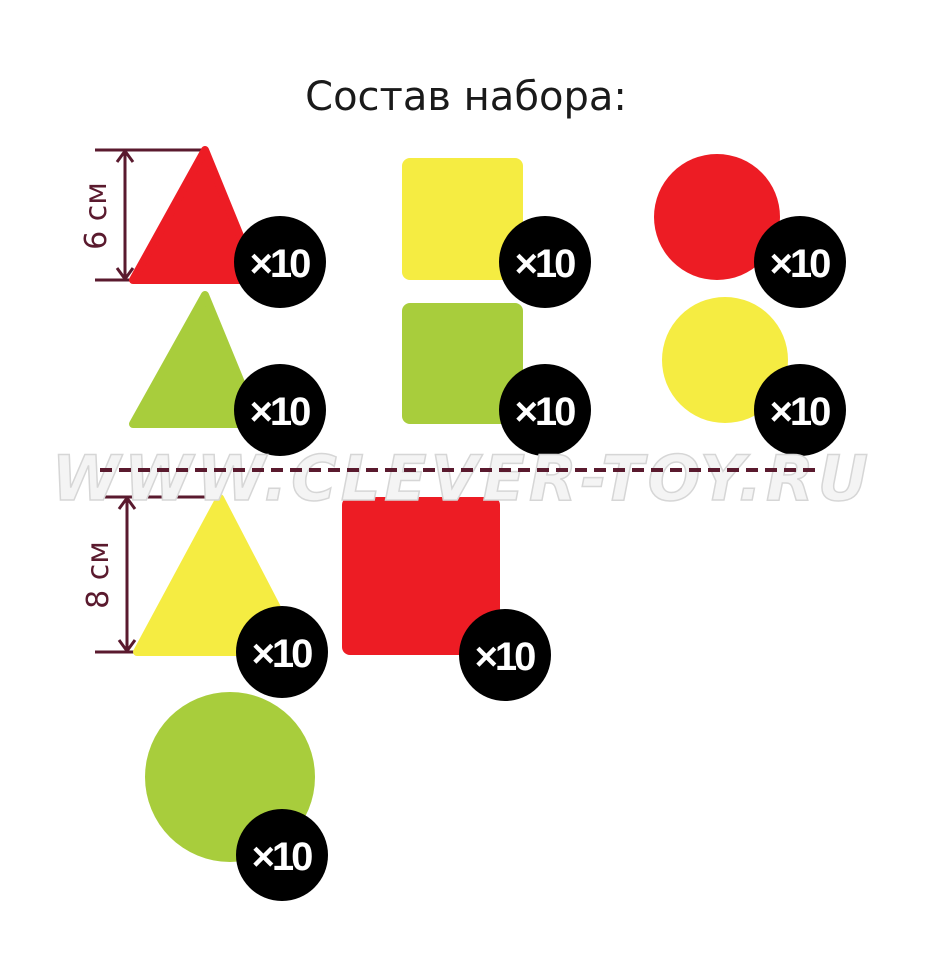  Describe the element at coordinates (96, 216) in the screenshot. I see `dimension-label-6cm: 6 см` at that location.